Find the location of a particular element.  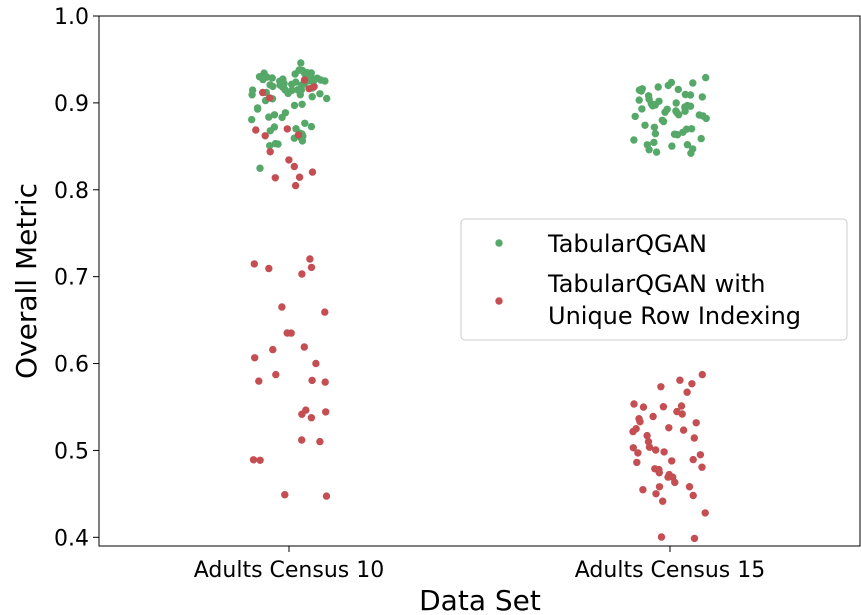

y-axis: 0.4 0.5 0.6 0.7 0.8 0.9 1.0 is located at coordinates (76, 278).